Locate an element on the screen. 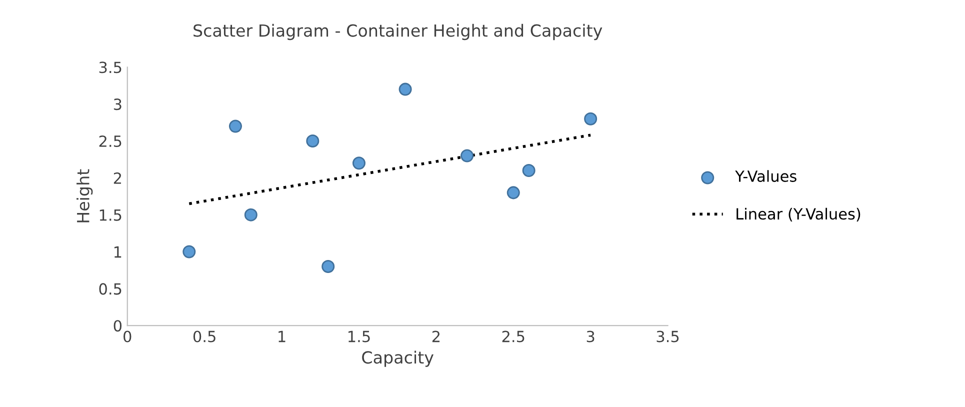 The height and width of the screenshot is (407, 965). y-tick-label: 1 is located at coordinates (118, 252).